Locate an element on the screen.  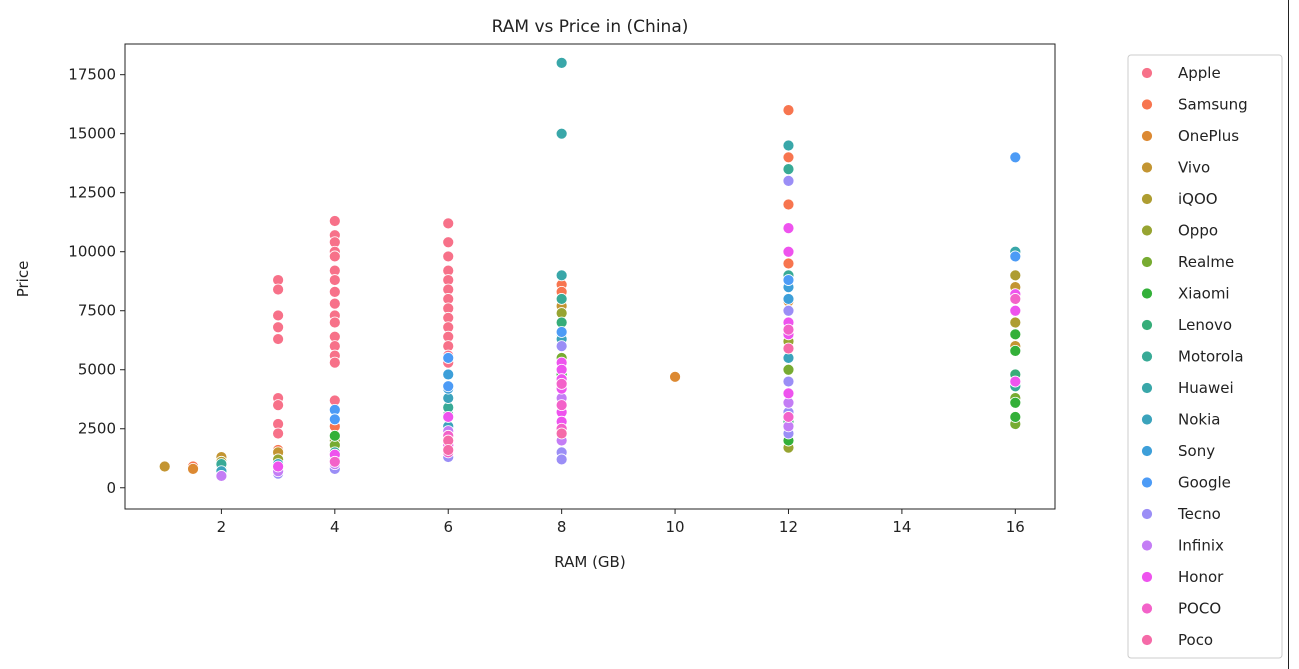
data-point-realme is located at coordinates (788, 369).